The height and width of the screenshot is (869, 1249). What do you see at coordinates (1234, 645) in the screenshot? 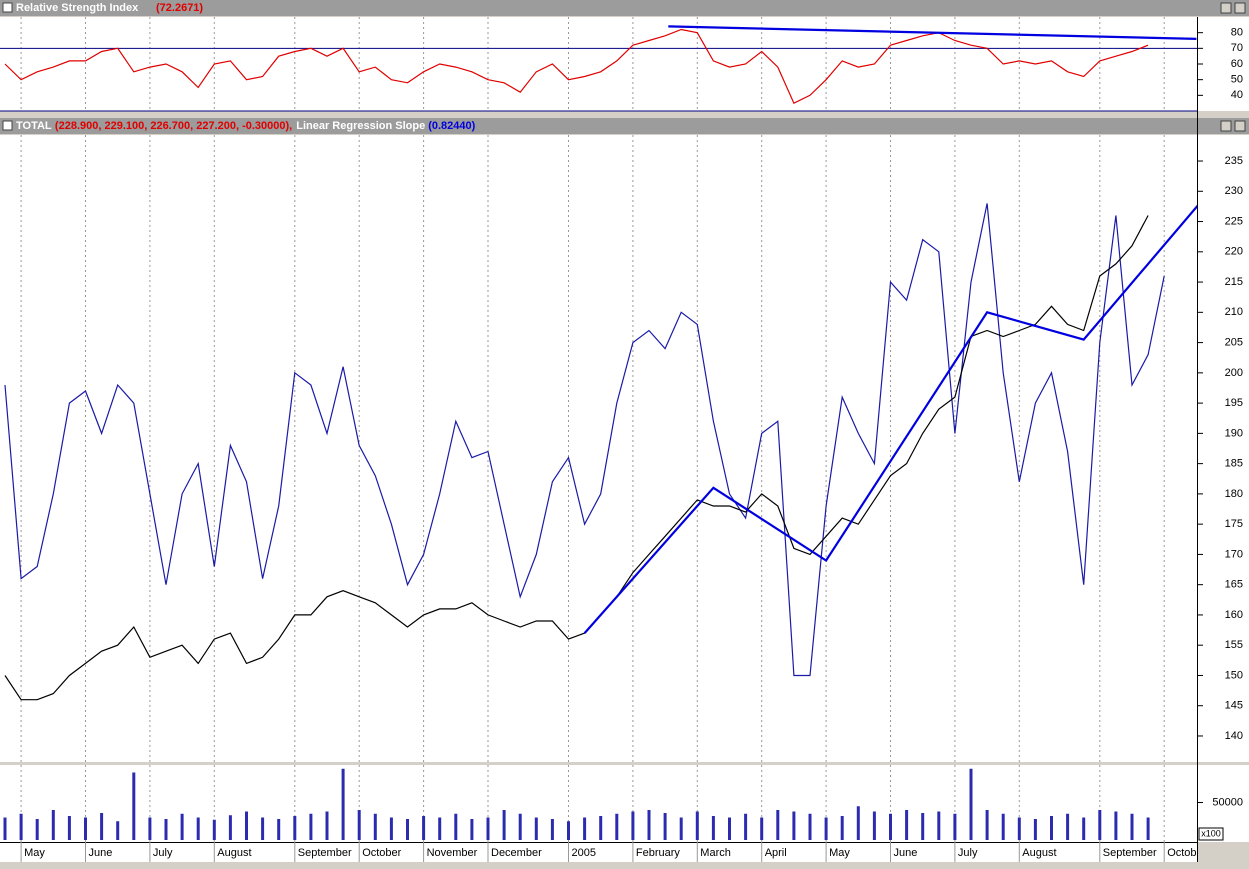
I see `y-tick-label: 155` at bounding box center [1234, 645].